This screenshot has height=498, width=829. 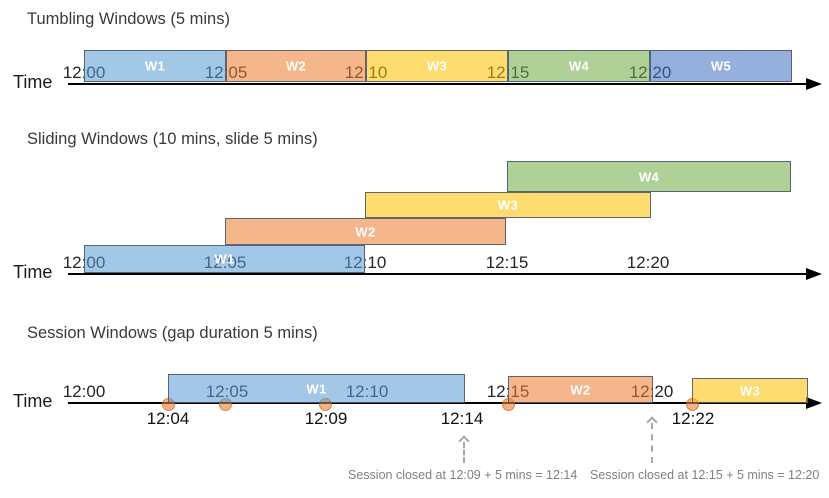 What do you see at coordinates (128, 19) in the screenshot?
I see `tumbling-section-title: Tumbling Windows (5 mins)` at bounding box center [128, 19].